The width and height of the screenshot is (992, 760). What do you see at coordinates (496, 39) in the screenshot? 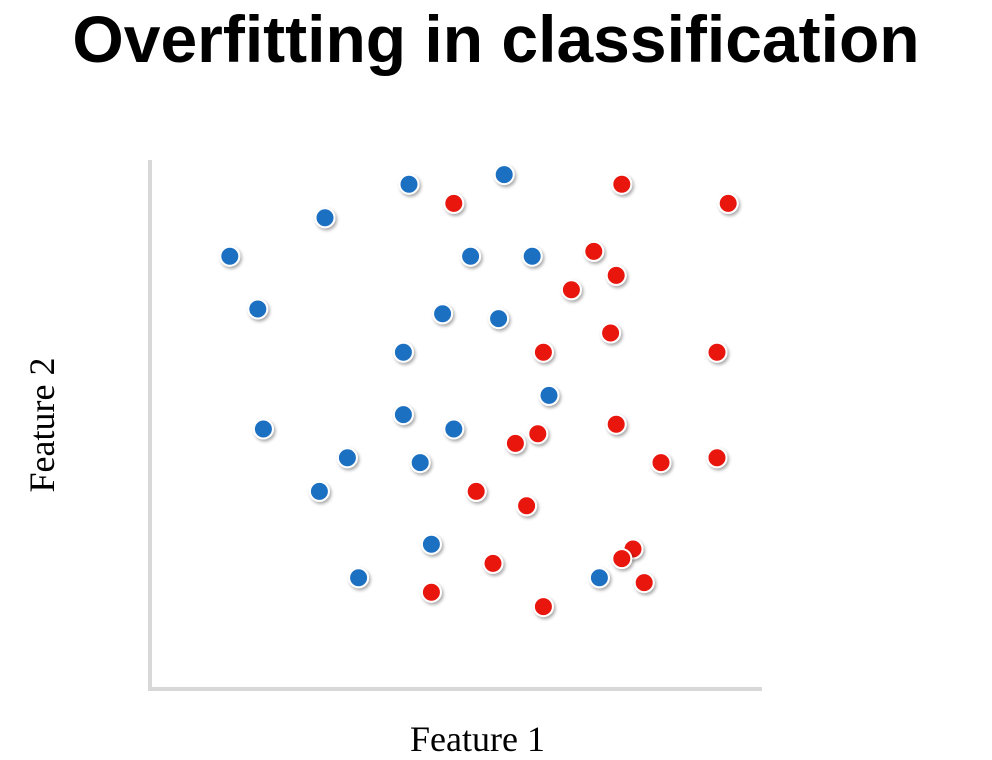
I see `page-title: Overfitting in classification` at bounding box center [496, 39].